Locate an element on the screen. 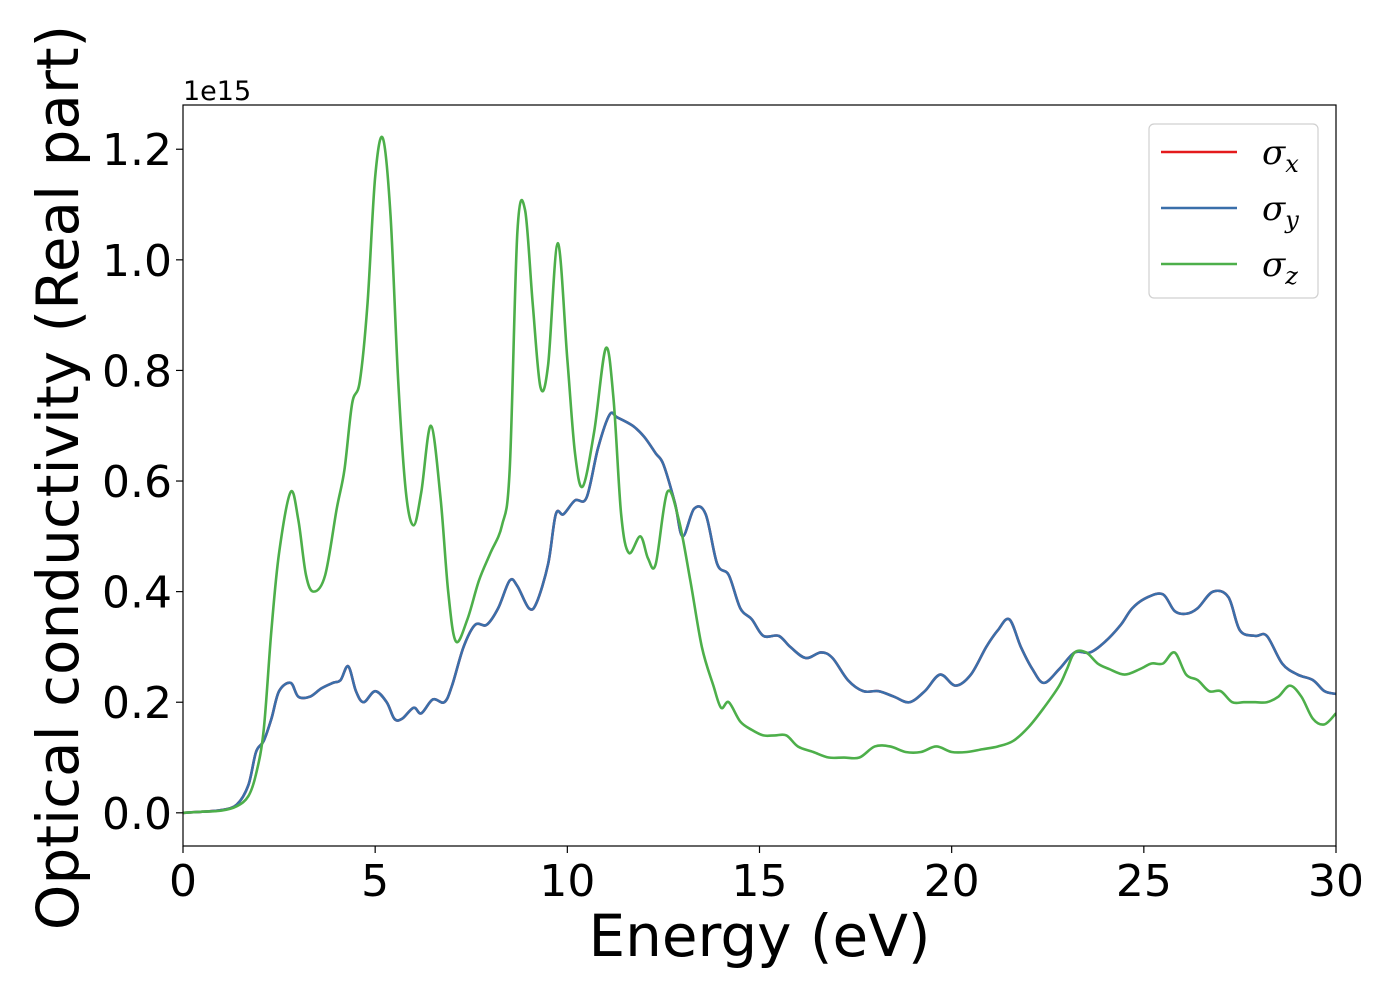 This screenshot has width=1400, height=1004. y-tick-label: 0.4 is located at coordinates (137, 593).